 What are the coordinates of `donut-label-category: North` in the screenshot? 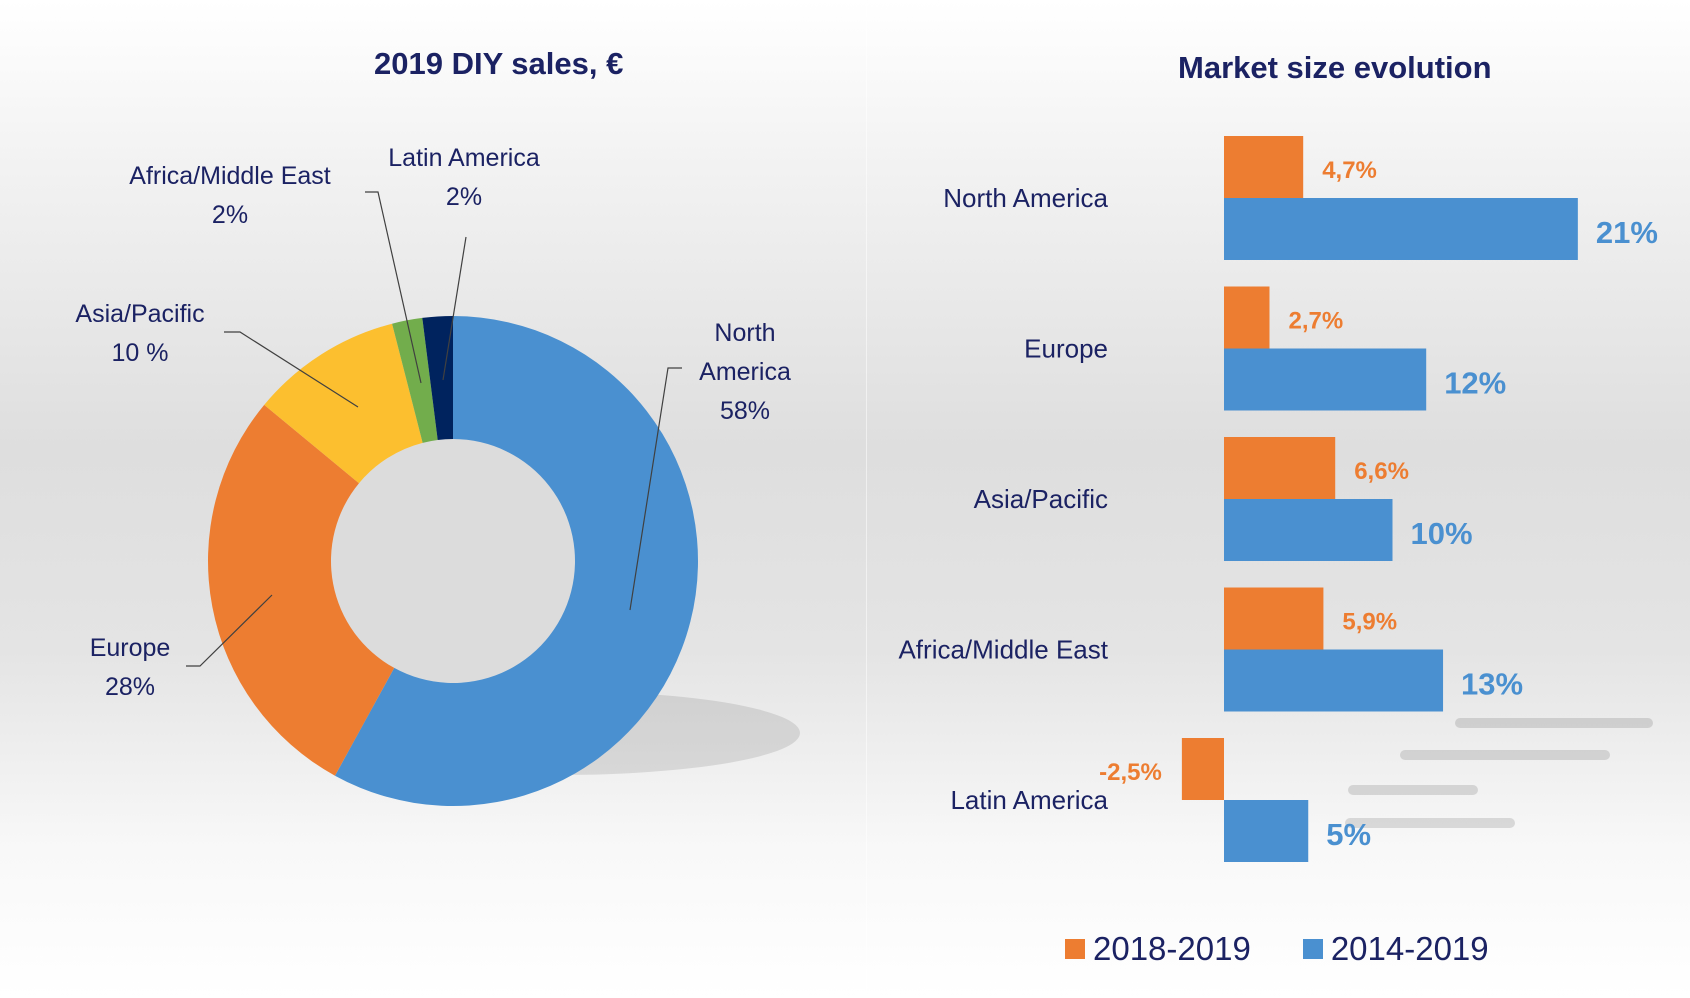 It's located at (744, 333).